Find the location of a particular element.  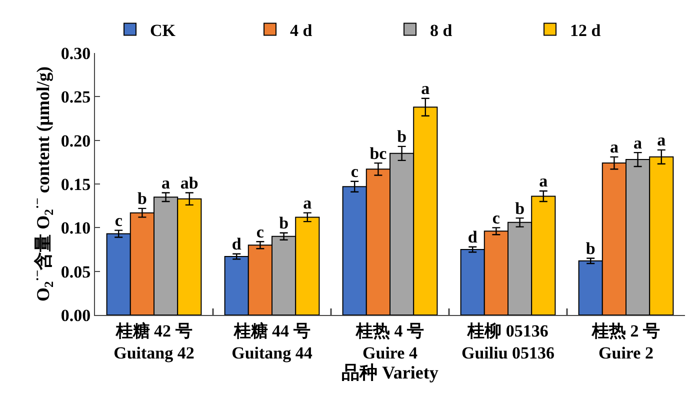

y-tick-label: 0.30 is located at coordinates (75, 53).